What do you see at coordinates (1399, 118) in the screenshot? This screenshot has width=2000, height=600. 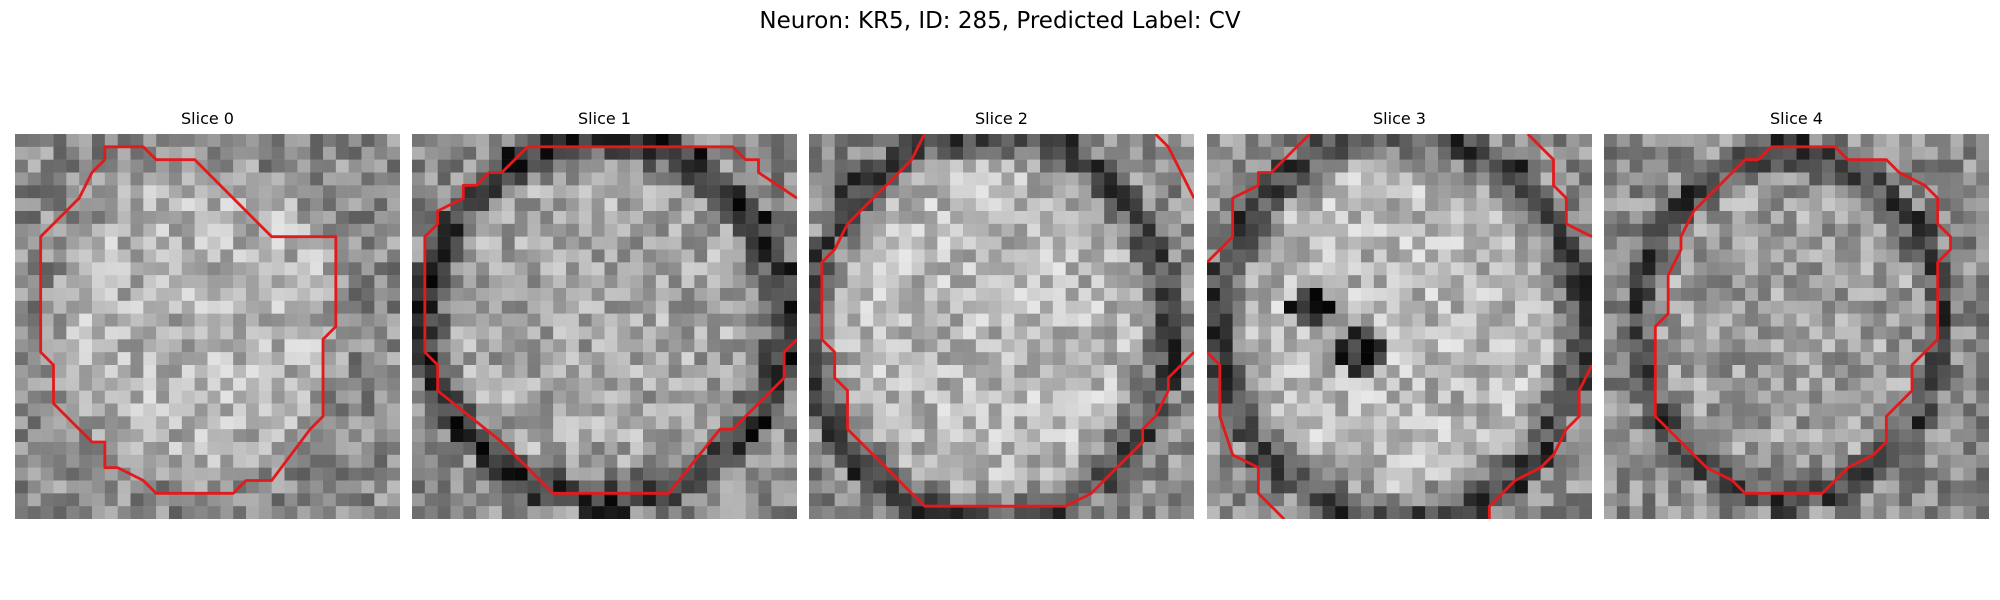 I see `slice-title: Slice 3` at bounding box center [1399, 118].